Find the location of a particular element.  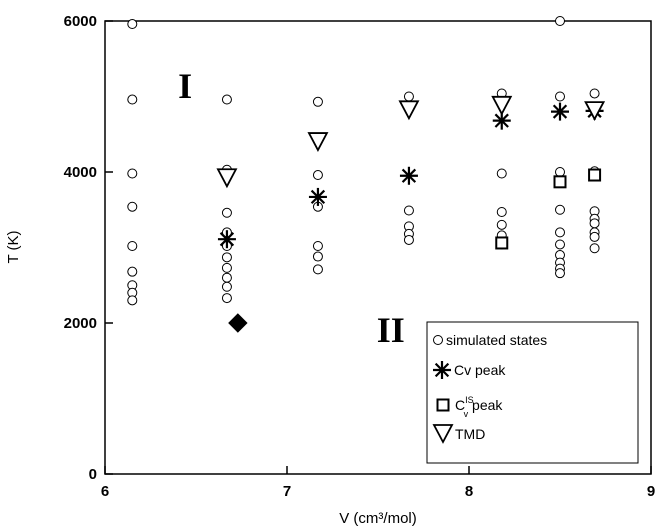

legend-icon-asterisk is located at coordinates (442, 370).